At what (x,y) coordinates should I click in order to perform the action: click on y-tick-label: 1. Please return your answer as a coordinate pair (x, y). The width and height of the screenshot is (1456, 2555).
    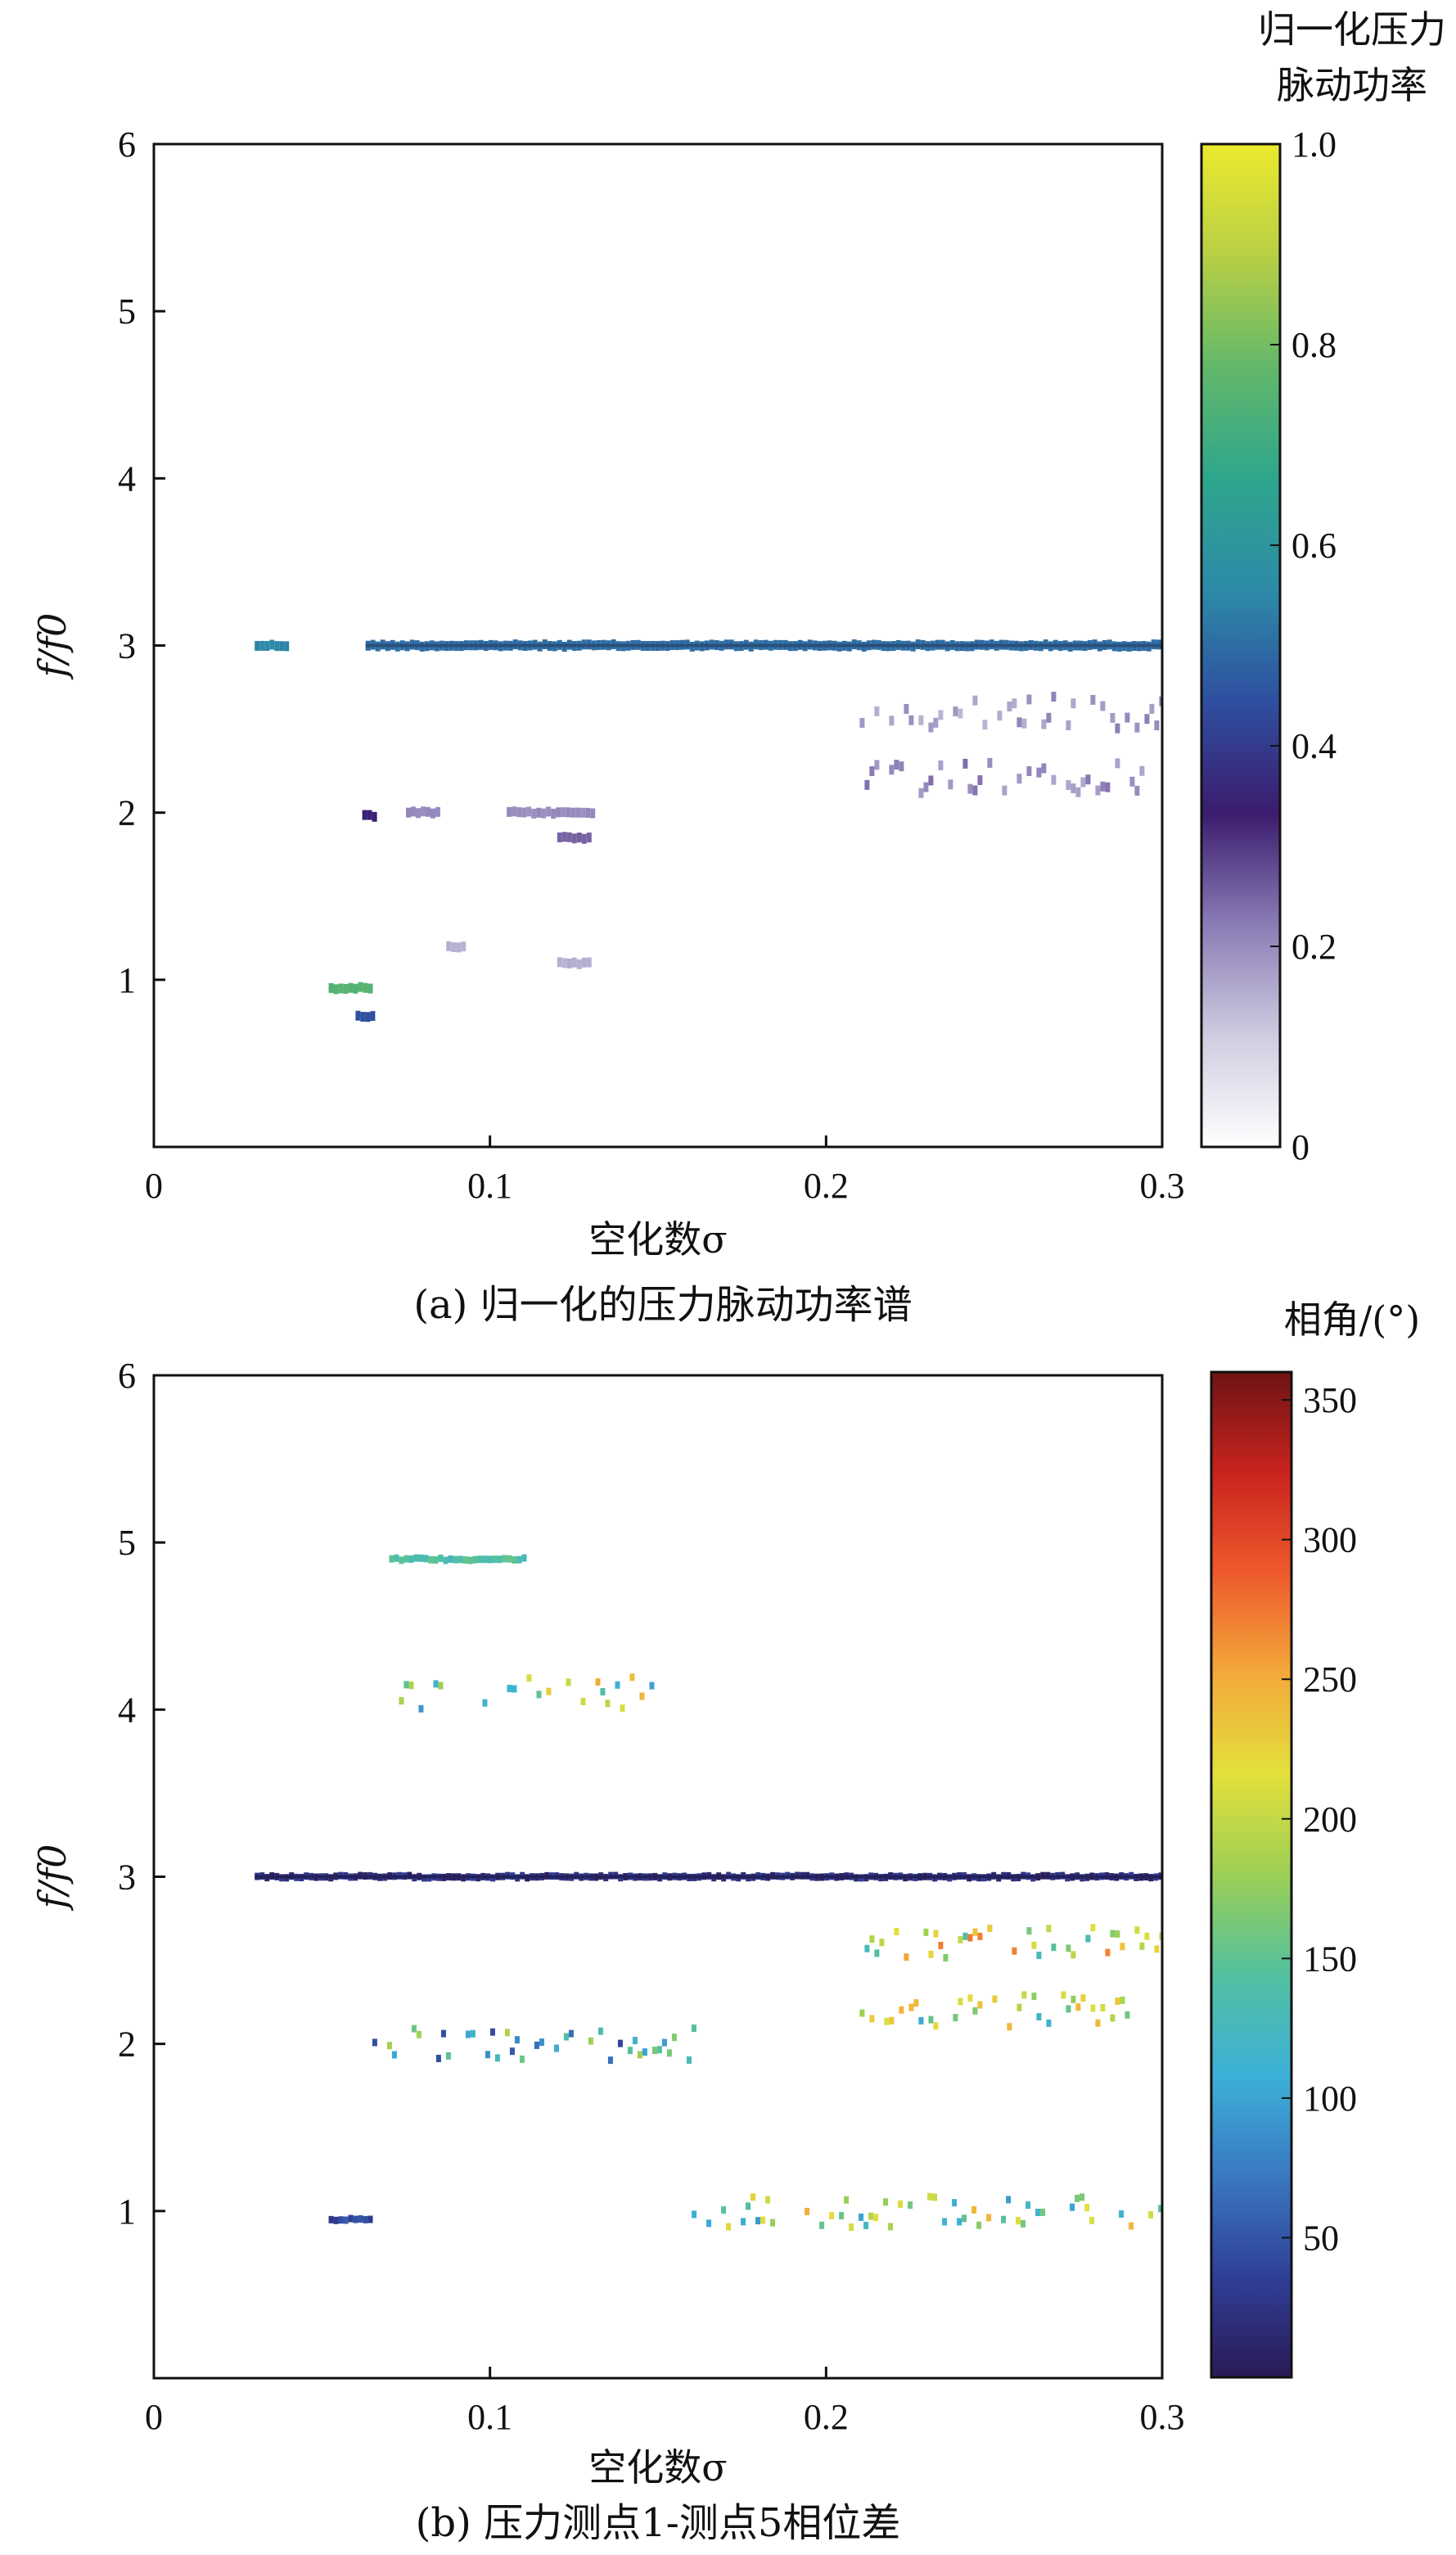
    Looking at the image, I should click on (127, 980).